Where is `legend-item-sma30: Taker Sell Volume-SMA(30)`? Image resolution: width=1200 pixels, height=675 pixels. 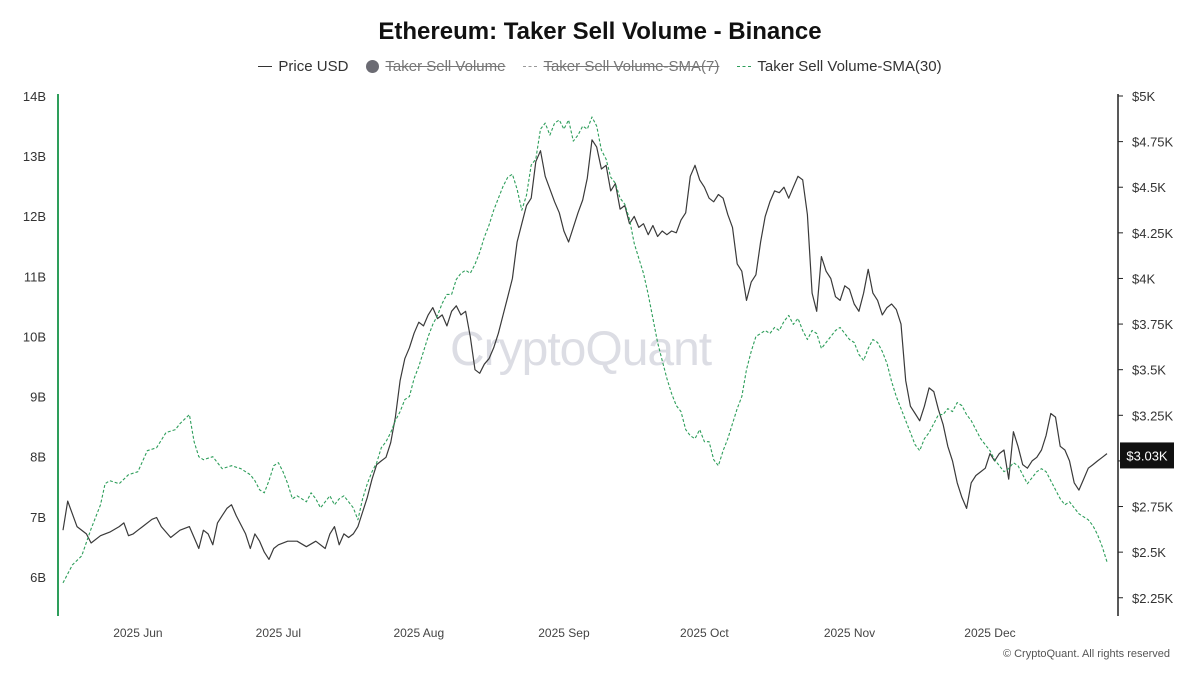 legend-item-sma30: Taker Sell Volume-SMA(30) is located at coordinates (839, 66).